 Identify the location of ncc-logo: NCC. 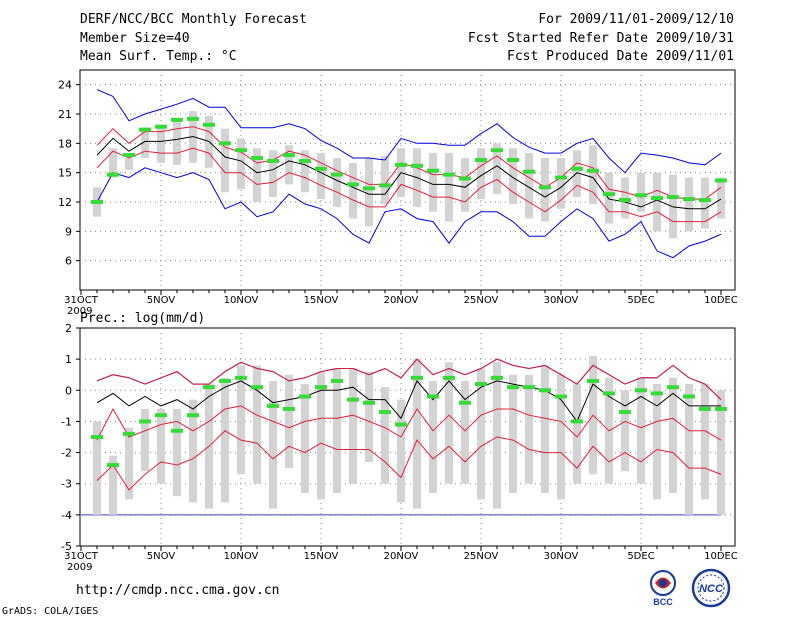
(711, 588).